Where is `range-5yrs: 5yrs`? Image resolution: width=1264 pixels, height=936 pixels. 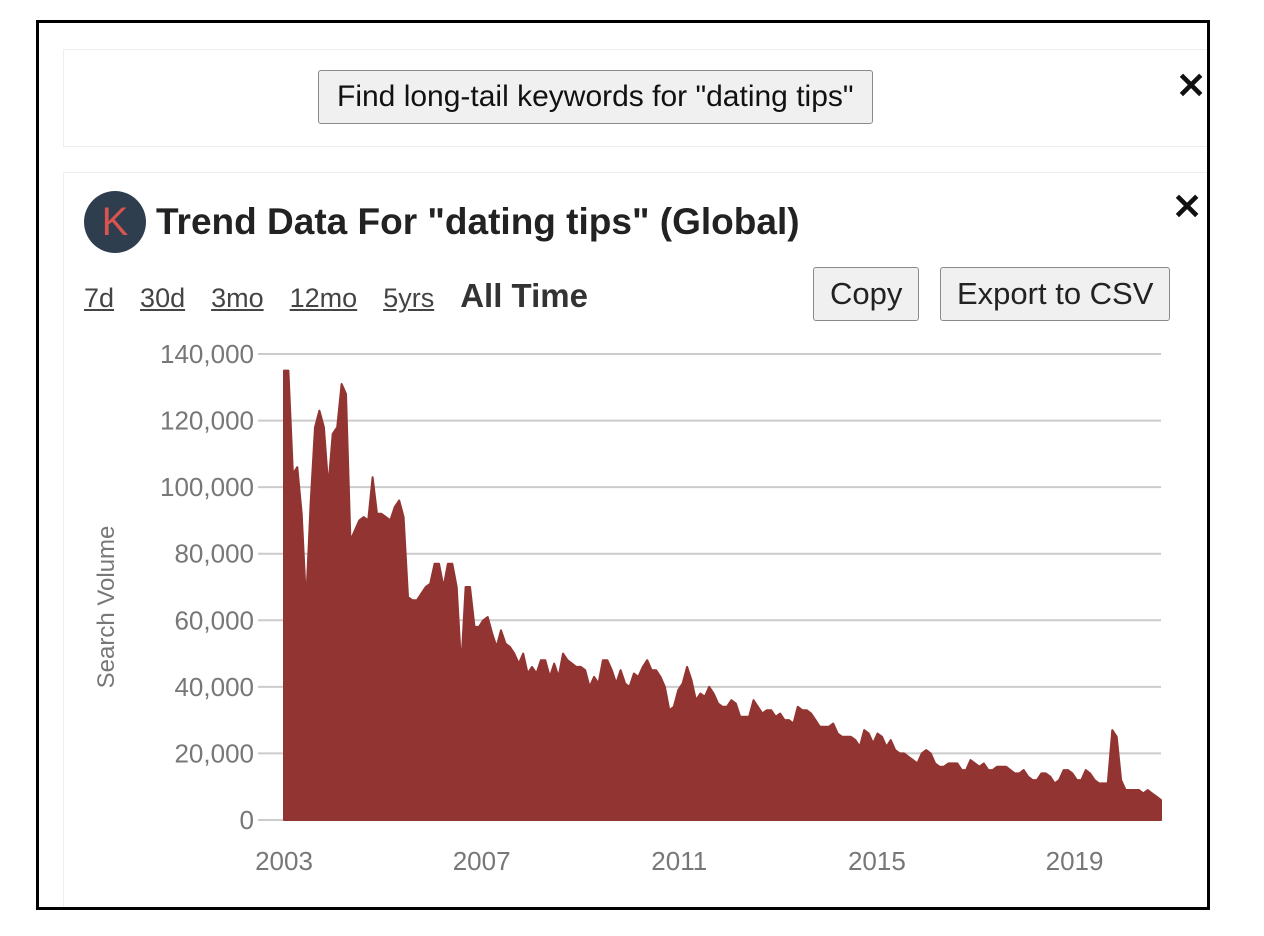 range-5yrs: 5yrs is located at coordinates (409, 298).